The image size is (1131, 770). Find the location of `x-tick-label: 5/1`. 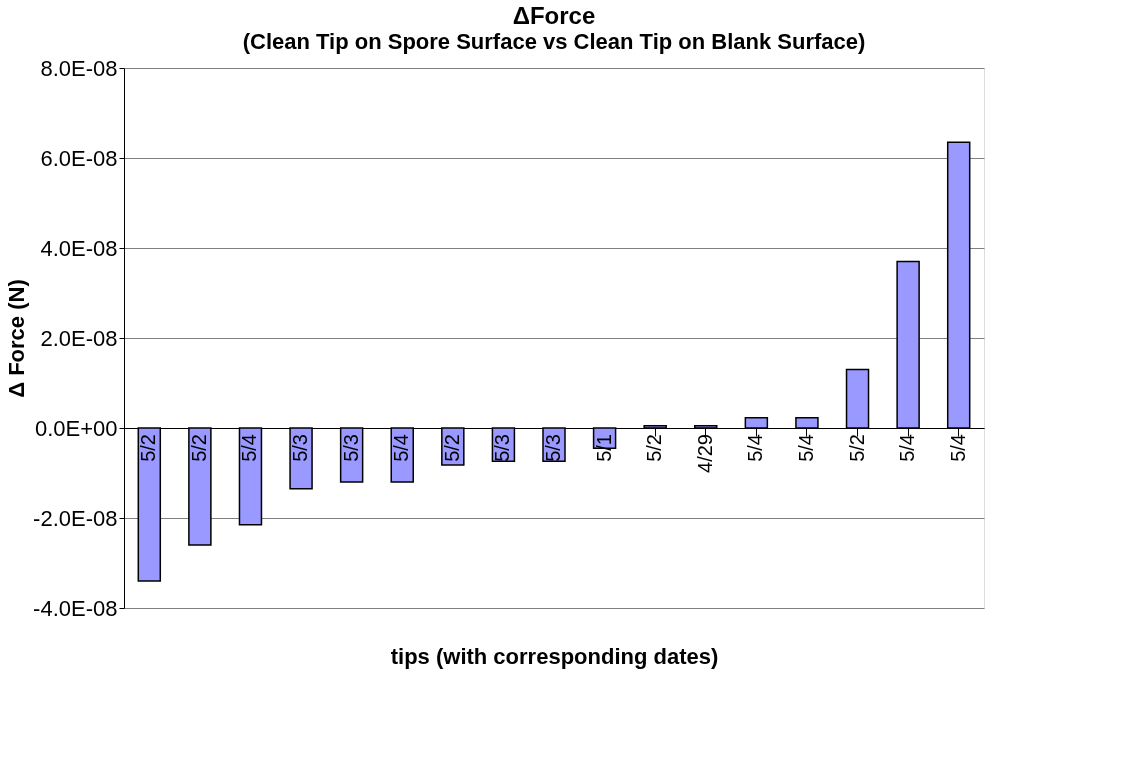

x-tick-label: 5/1 is located at coordinates (603, 448).